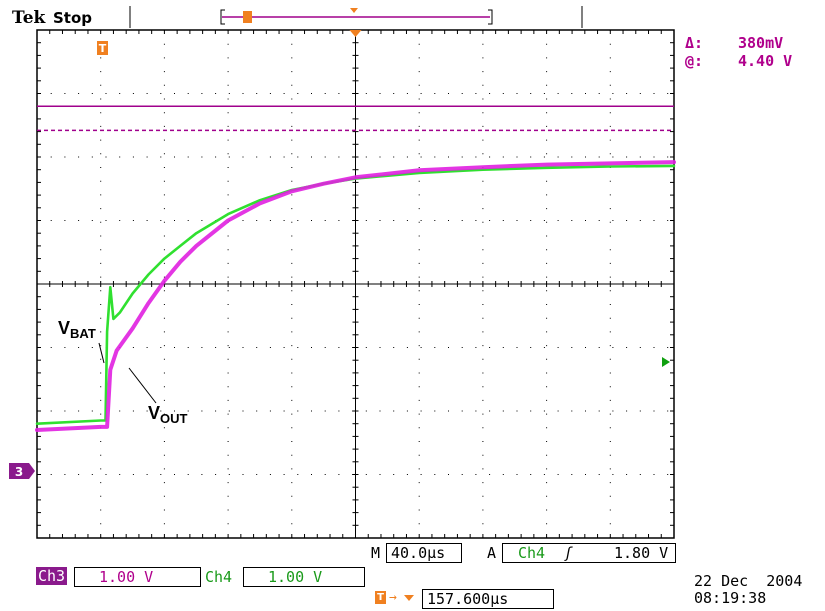 This screenshot has height=611, width=825. What do you see at coordinates (569, 553) in the screenshot?
I see `trigger-slope-icon: ʃ` at bounding box center [569, 553].